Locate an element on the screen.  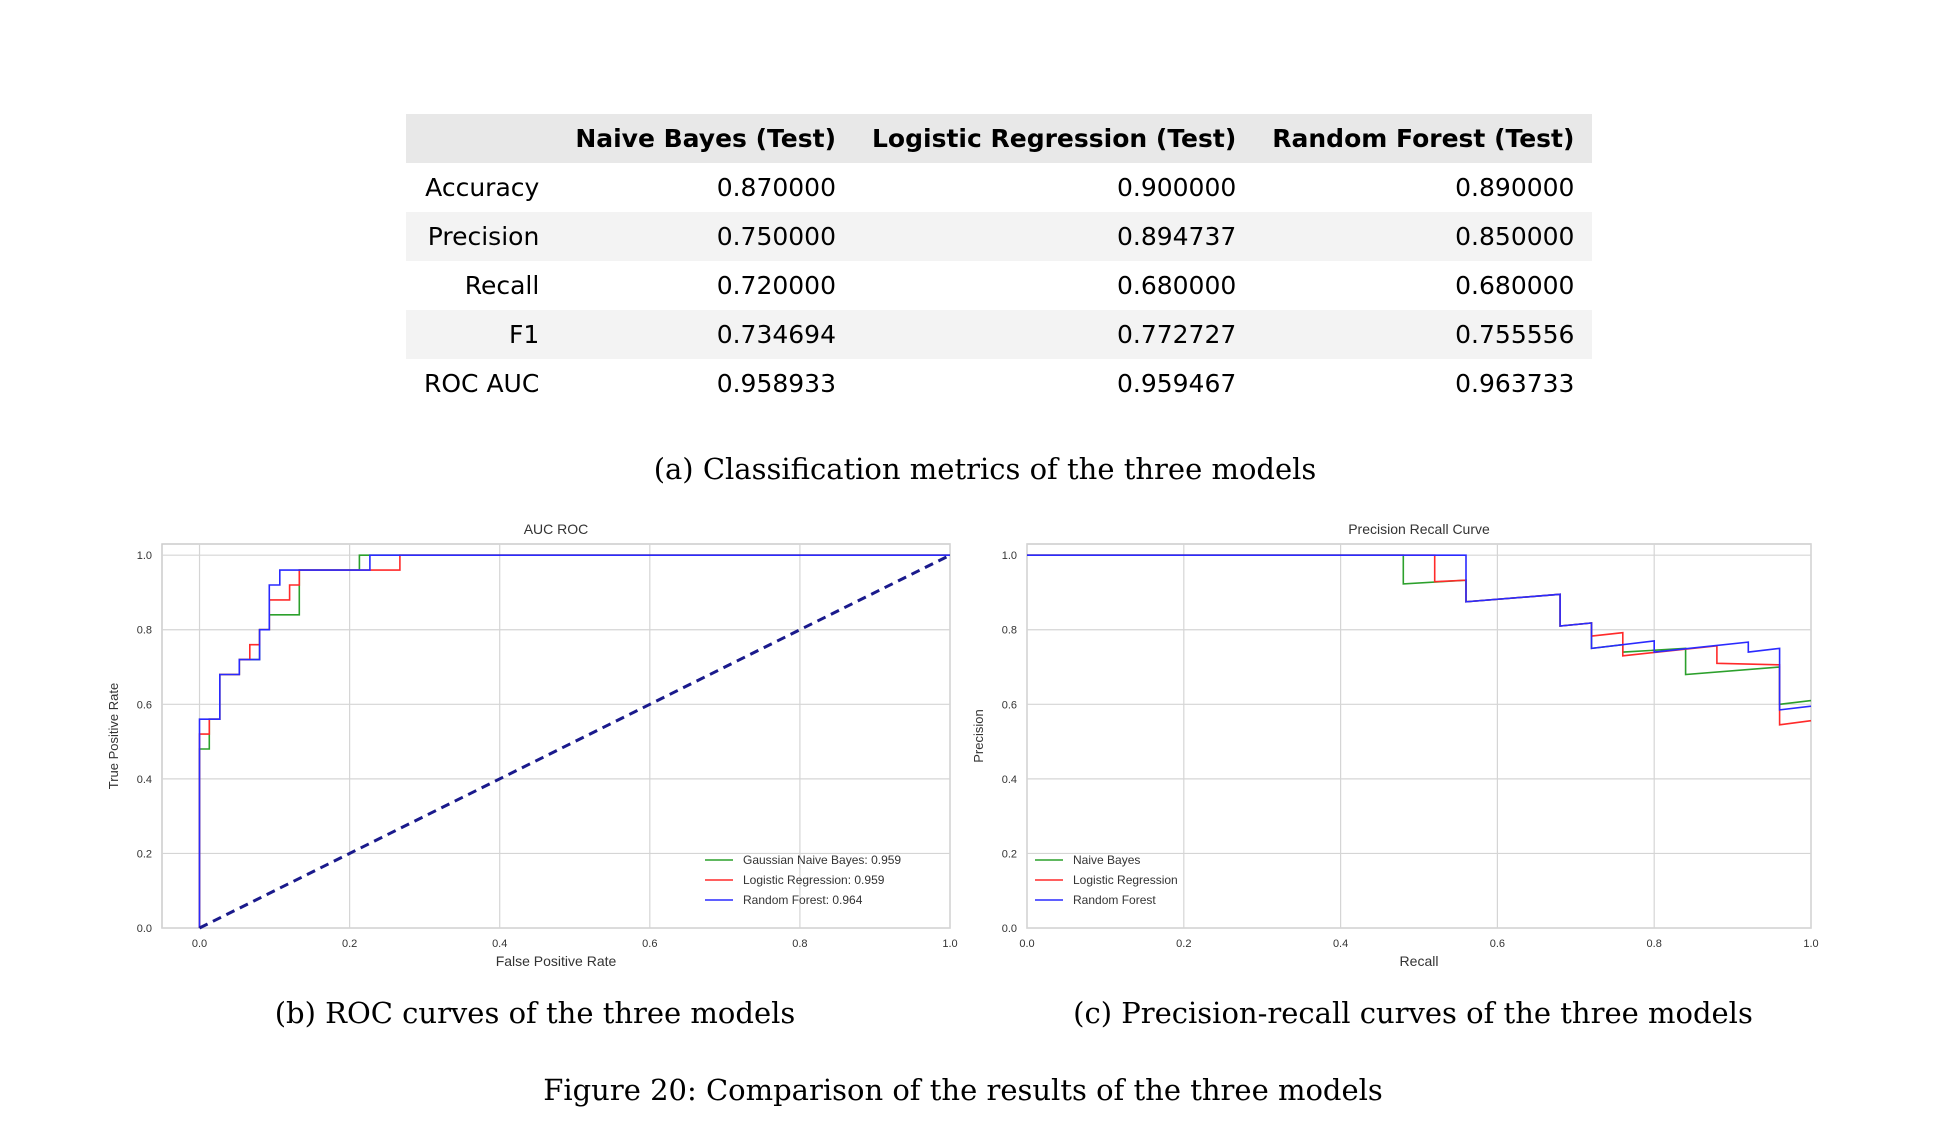
row-label: ROC AUC is located at coordinates (482, 383).